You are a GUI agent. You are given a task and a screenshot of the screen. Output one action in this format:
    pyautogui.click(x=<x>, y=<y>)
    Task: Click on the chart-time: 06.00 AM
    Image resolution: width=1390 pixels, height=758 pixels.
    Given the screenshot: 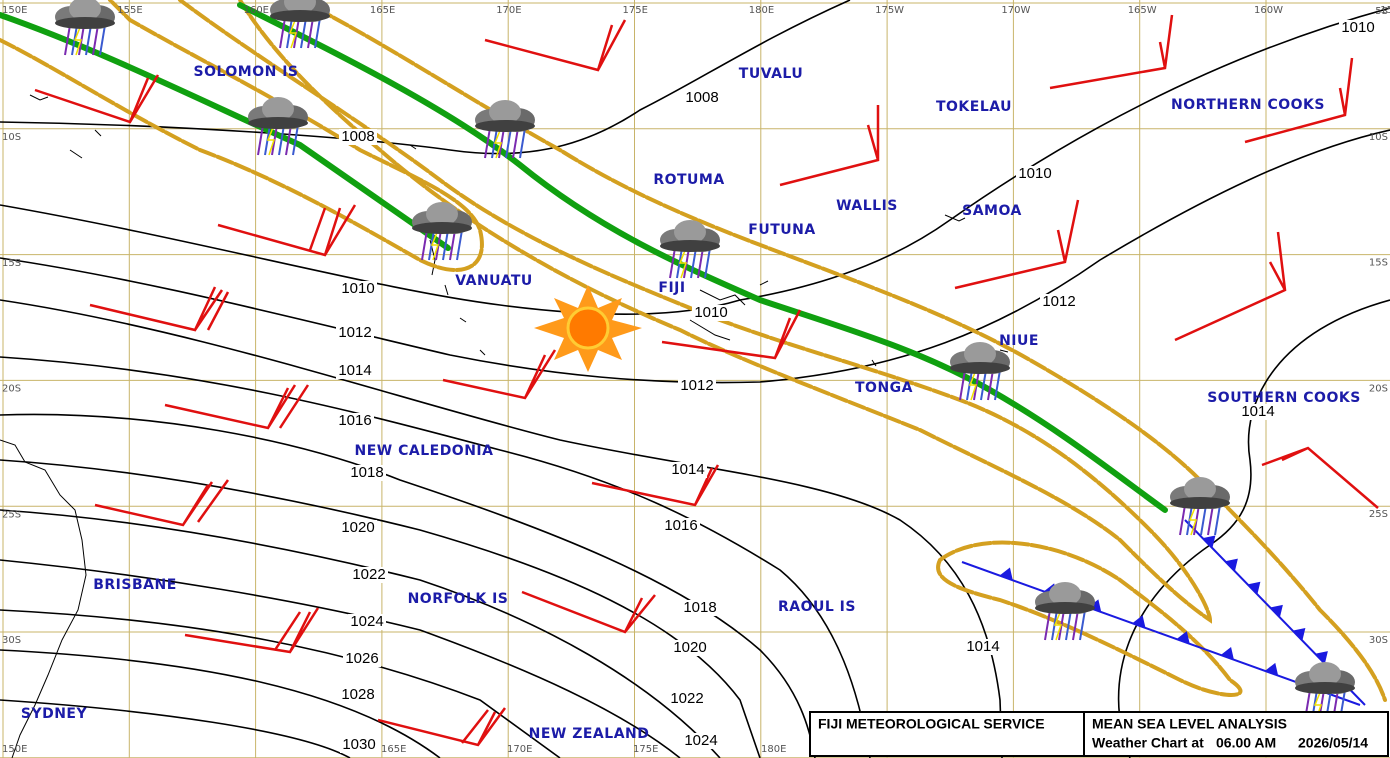 What is the action you would take?
    pyautogui.click(x=1246, y=743)
    